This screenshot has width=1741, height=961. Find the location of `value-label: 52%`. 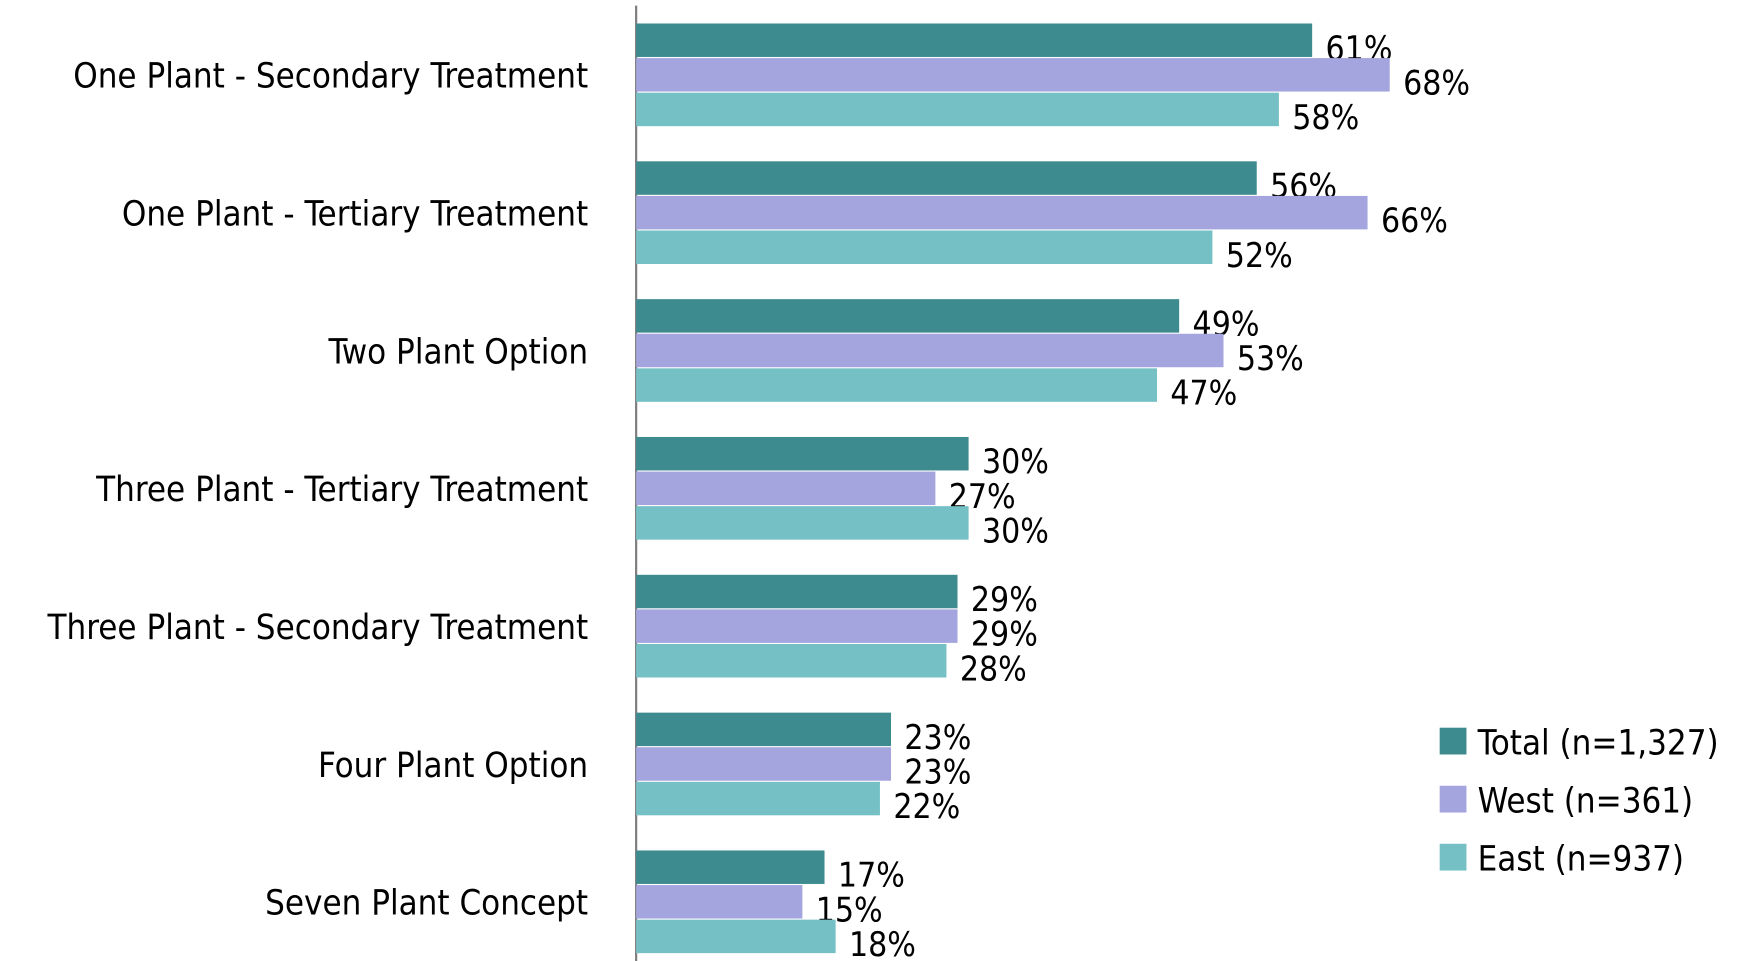

value-label: 52% is located at coordinates (1259, 255).